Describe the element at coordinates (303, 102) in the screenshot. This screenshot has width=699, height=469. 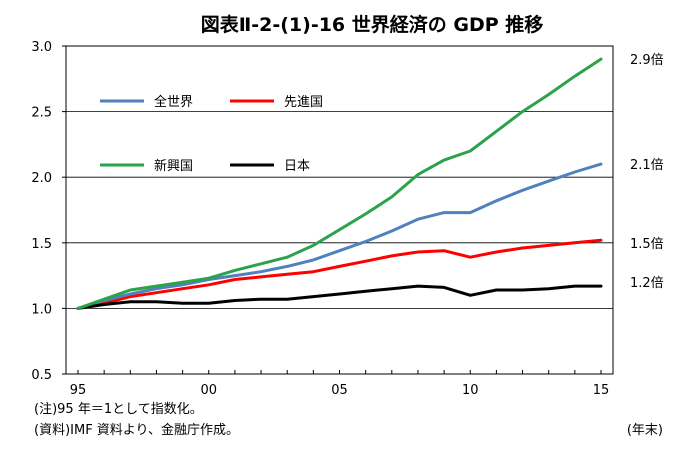
I see `legend-label: 先進国` at that location.